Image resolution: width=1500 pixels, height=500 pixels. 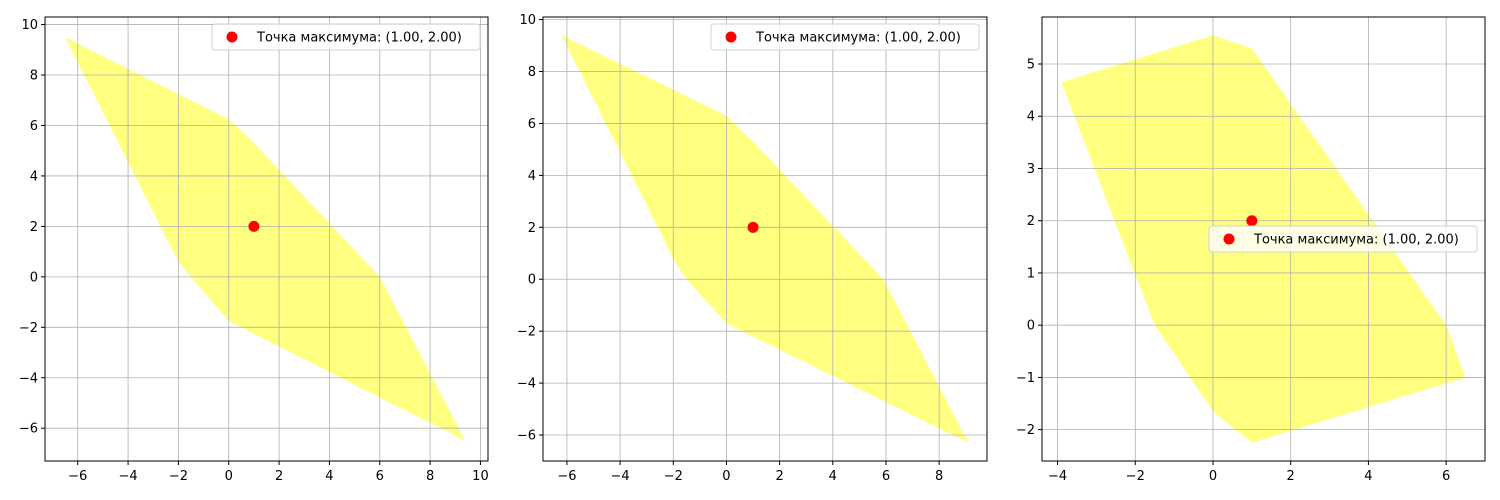 I want to click on x-tick-label: 10, so click(x=480, y=476).